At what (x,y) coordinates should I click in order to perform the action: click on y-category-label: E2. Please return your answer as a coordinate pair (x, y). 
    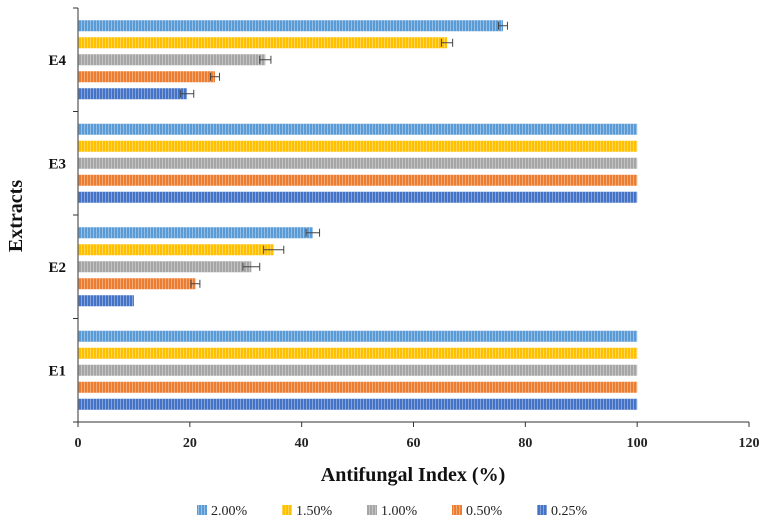
    Looking at the image, I should click on (57, 268).